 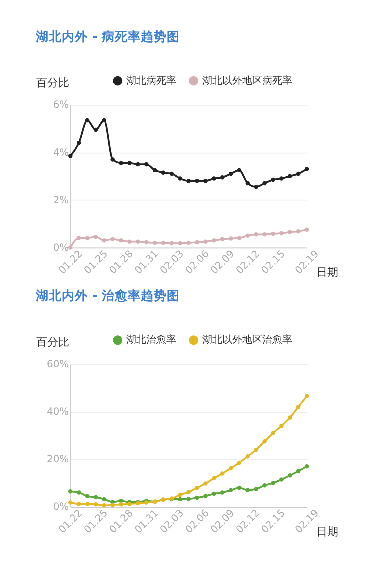 What do you see at coordinates (61, 153) in the screenshot?
I see `y-tick-label: 4%` at bounding box center [61, 153].